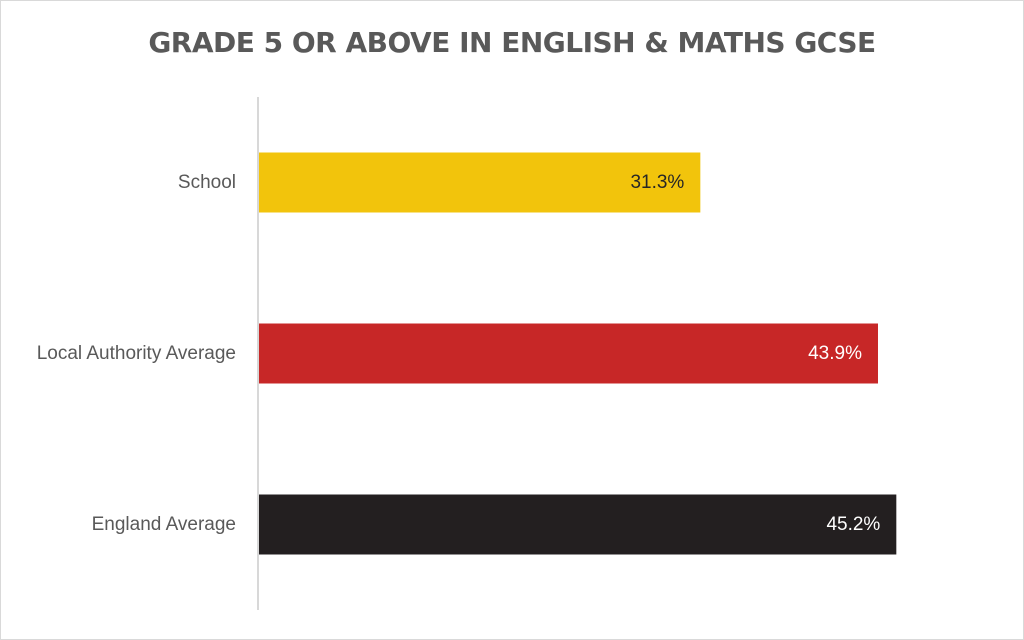 The height and width of the screenshot is (640, 1024). Describe the element at coordinates (480, 182) in the screenshot. I see `bar-school` at that location.